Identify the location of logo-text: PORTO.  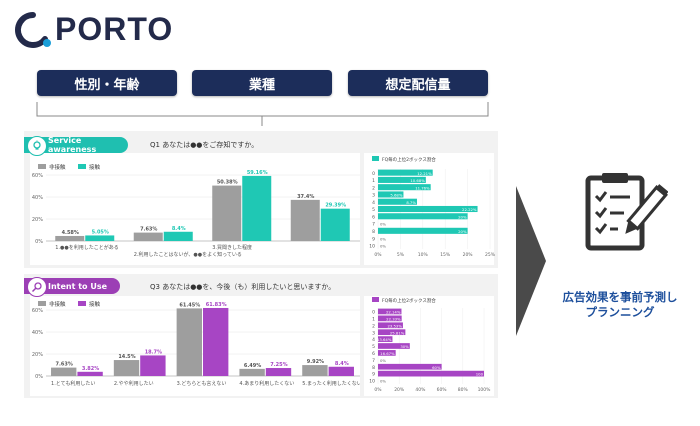
(114, 29).